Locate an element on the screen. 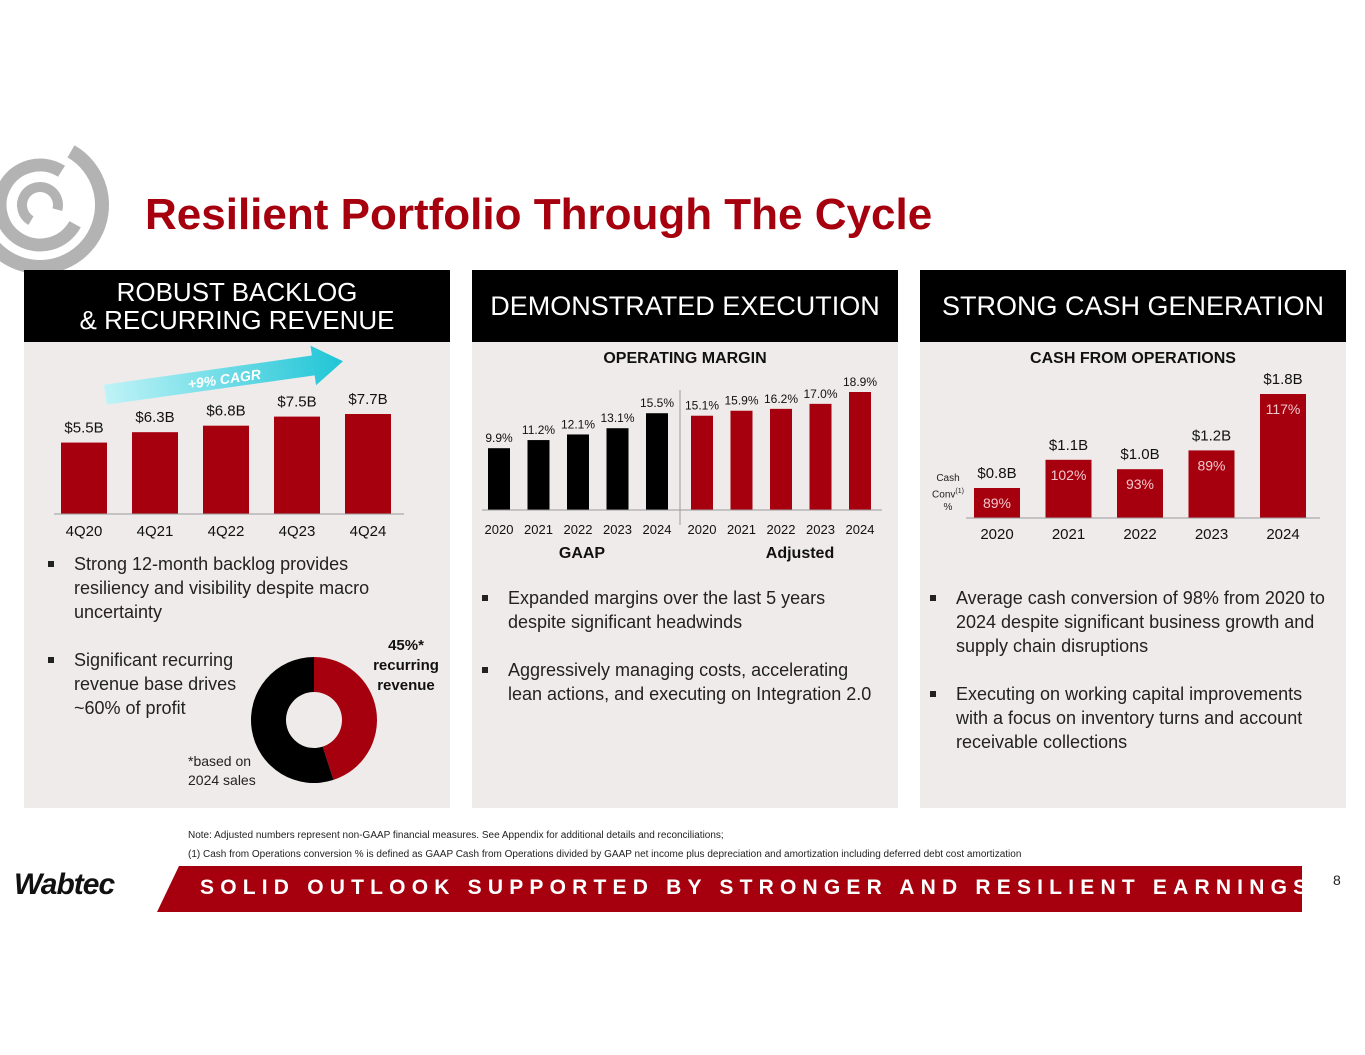 This screenshot has width=1365, height=1055. margin-value-label: 15.5% is located at coordinates (657, 403).